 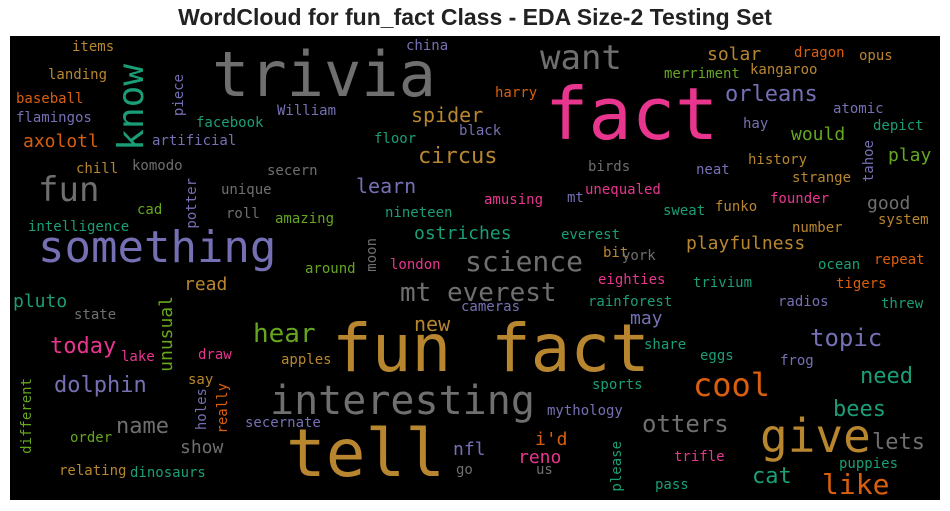 I want to click on word-orleans: orleans, so click(x=771, y=94).